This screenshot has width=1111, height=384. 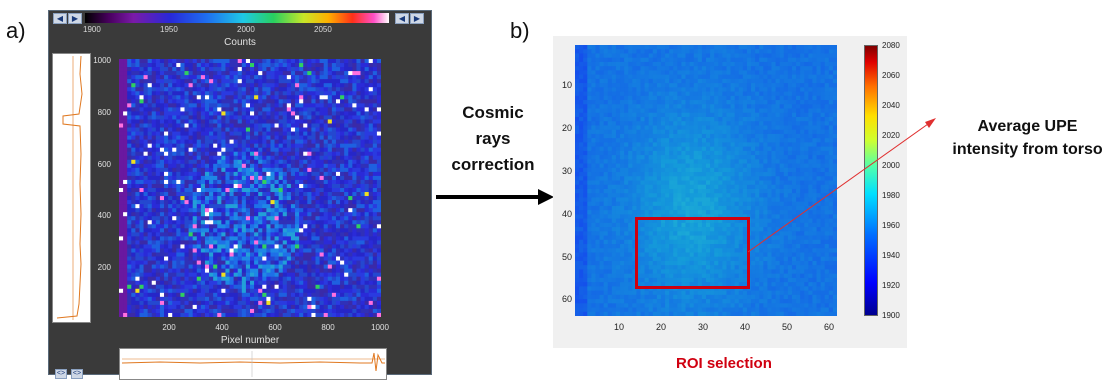 What do you see at coordinates (237, 18) in the screenshot?
I see `counts-colorbar` at bounding box center [237, 18].